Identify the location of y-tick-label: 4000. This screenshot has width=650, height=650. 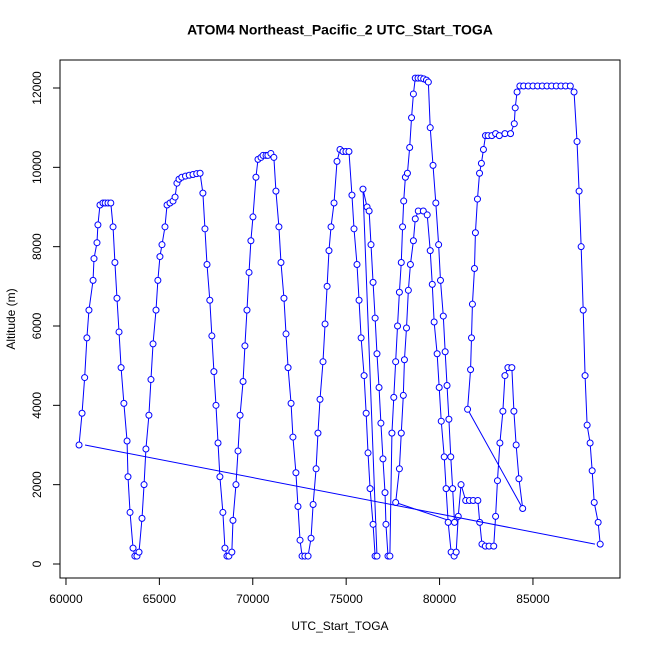
(37, 405).